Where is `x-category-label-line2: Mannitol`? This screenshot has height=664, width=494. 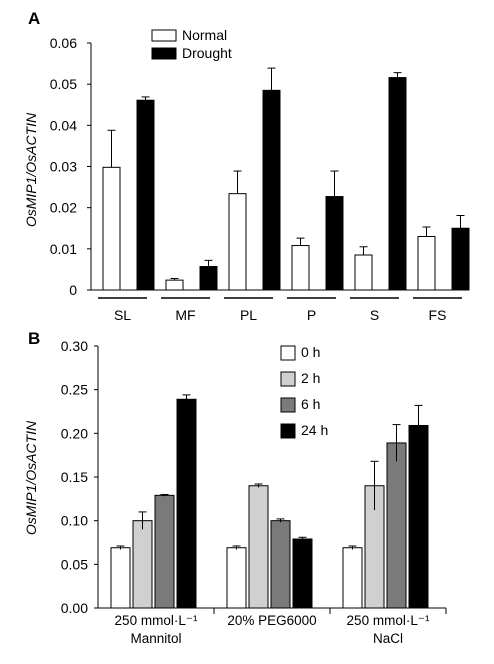 x-category-label-line2: Mannitol is located at coordinates (155, 638).